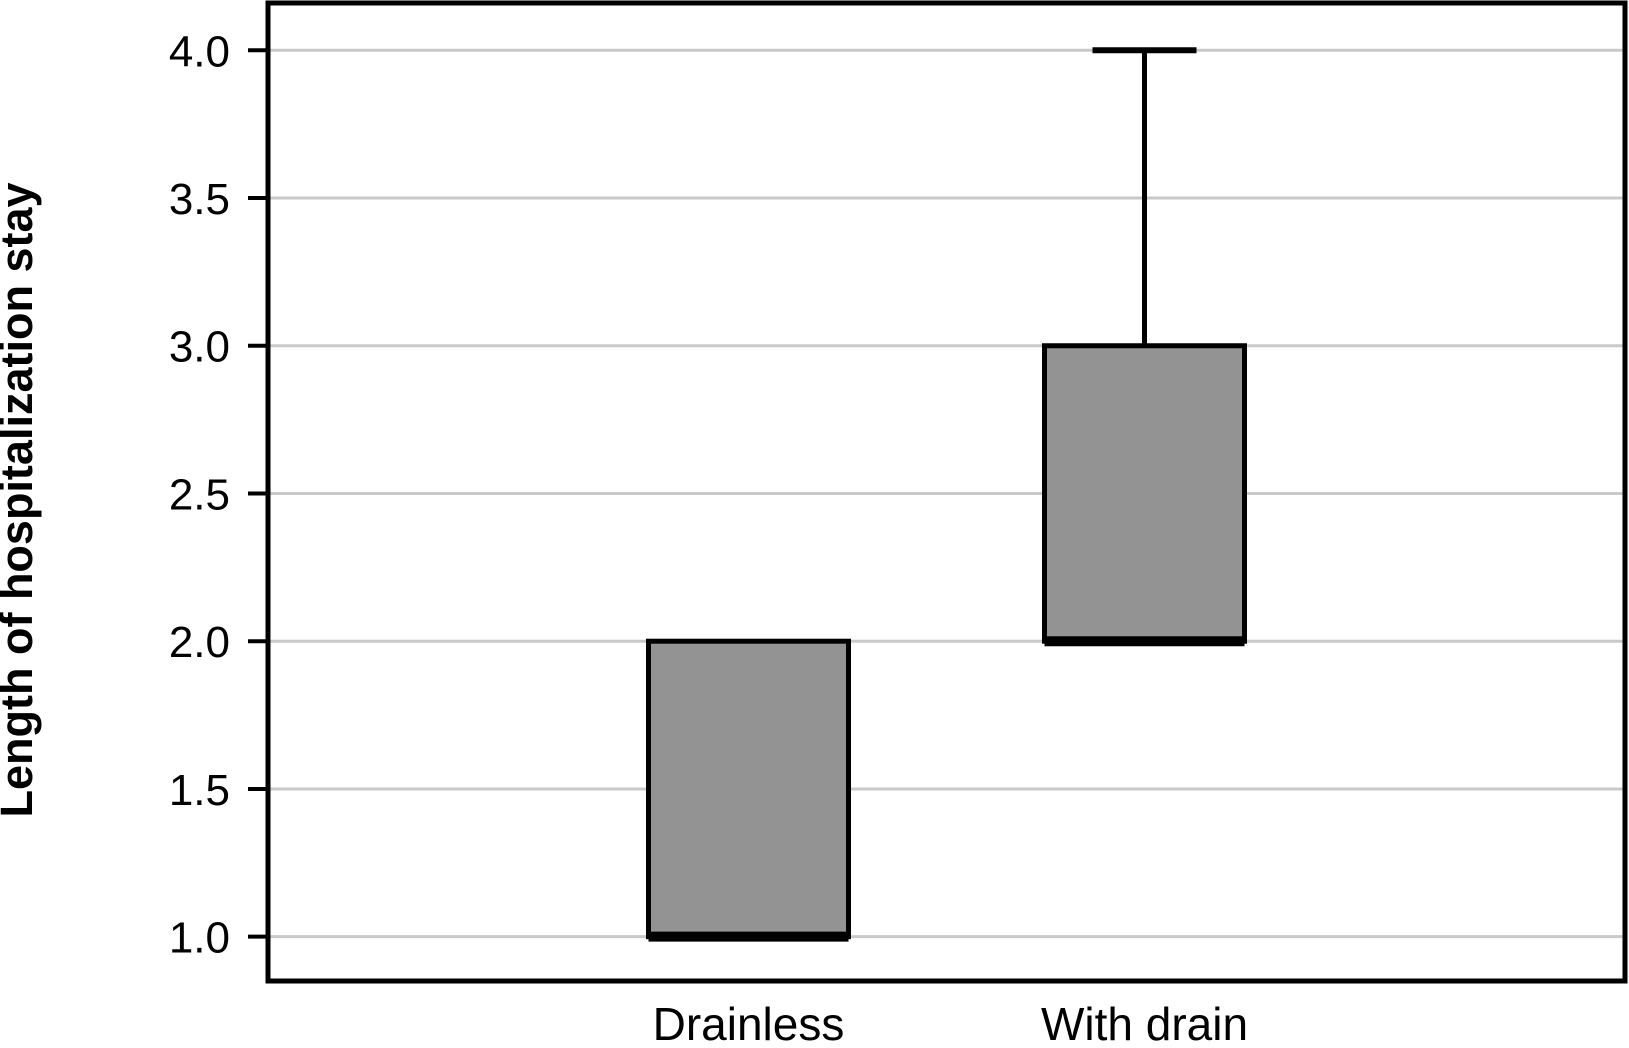 The image size is (1629, 1048). I want to click on iqr-box-drainless, so click(748, 789).